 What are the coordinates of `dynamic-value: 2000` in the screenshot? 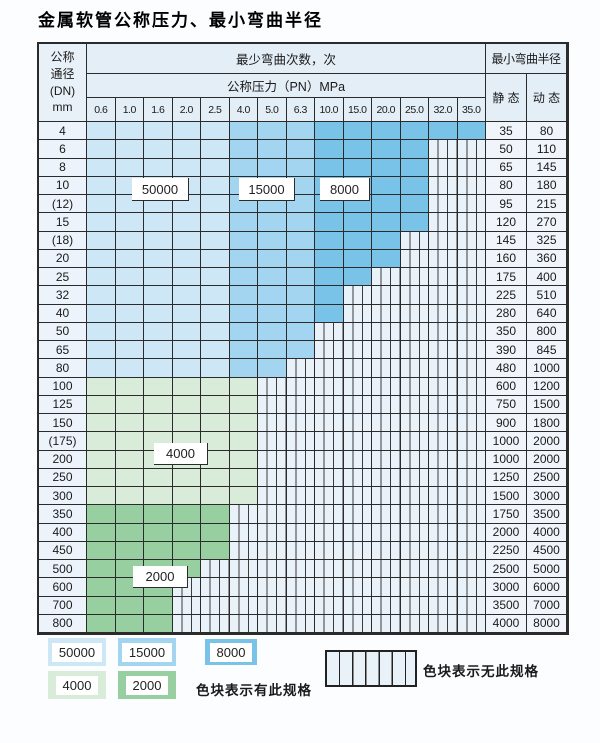 It's located at (547, 441).